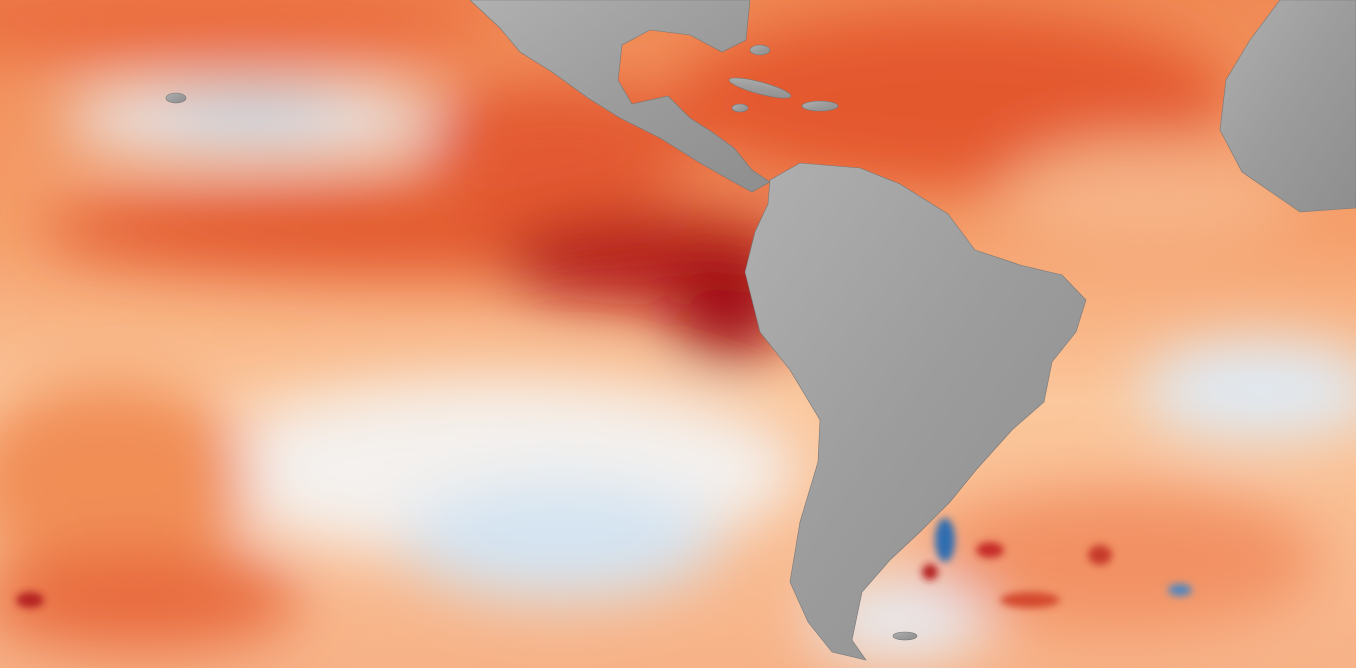 Image resolution: width=1356 pixels, height=668 pixels. What do you see at coordinates (176, 98) in the screenshot?
I see `hawaii` at bounding box center [176, 98].